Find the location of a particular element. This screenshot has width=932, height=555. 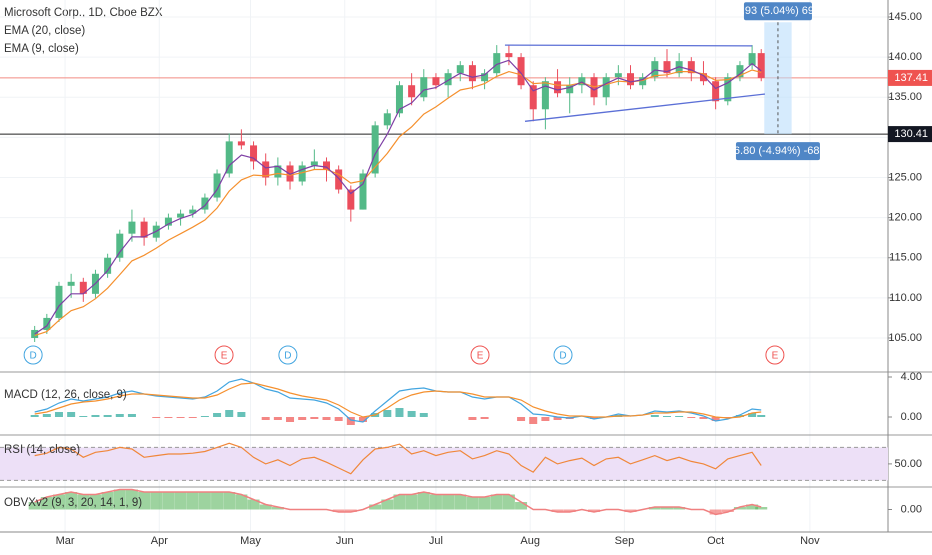

x-tick-label: Oct is located at coordinates (715, 541).